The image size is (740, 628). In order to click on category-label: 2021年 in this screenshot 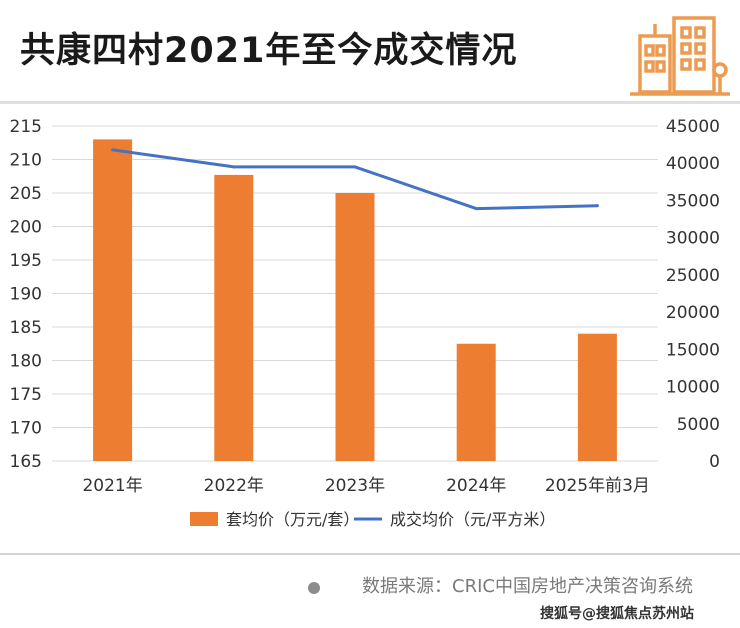, I will do `click(112, 486)`.